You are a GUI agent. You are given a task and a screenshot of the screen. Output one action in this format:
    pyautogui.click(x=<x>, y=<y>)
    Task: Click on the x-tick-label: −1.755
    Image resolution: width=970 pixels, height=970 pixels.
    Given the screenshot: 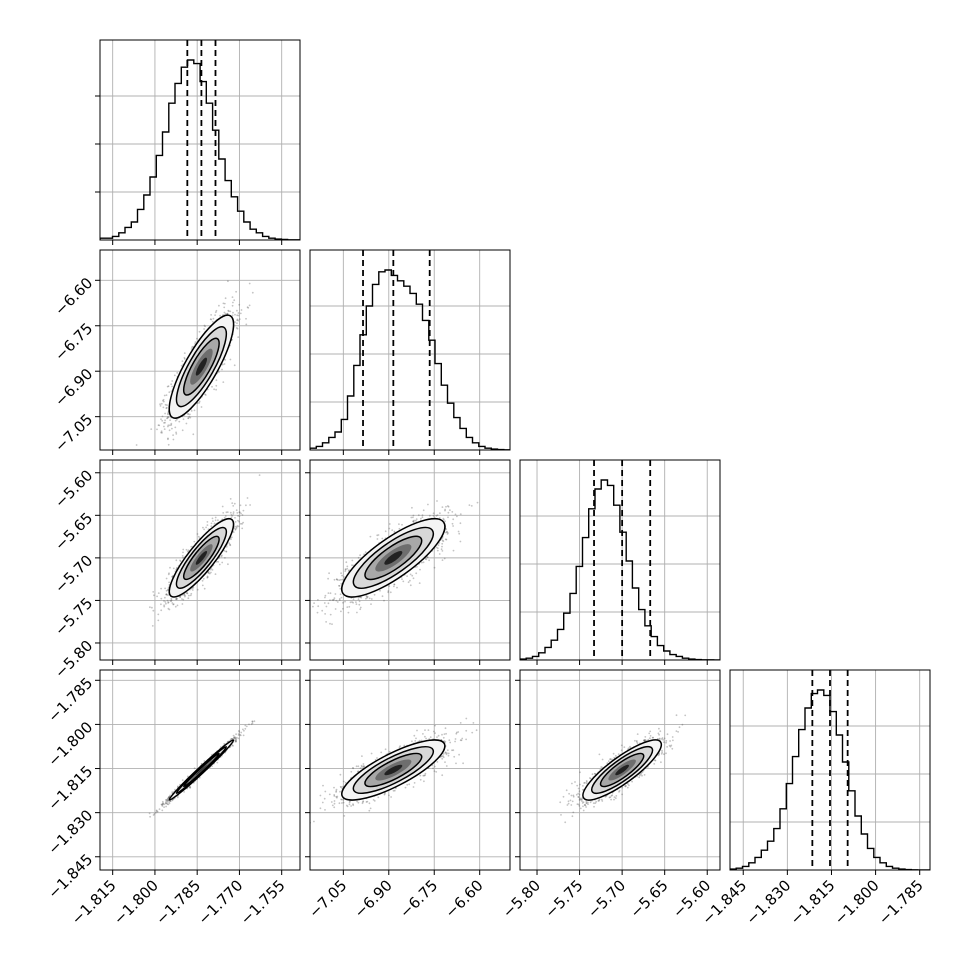 What is the action you would take?
    pyautogui.click(x=263, y=902)
    